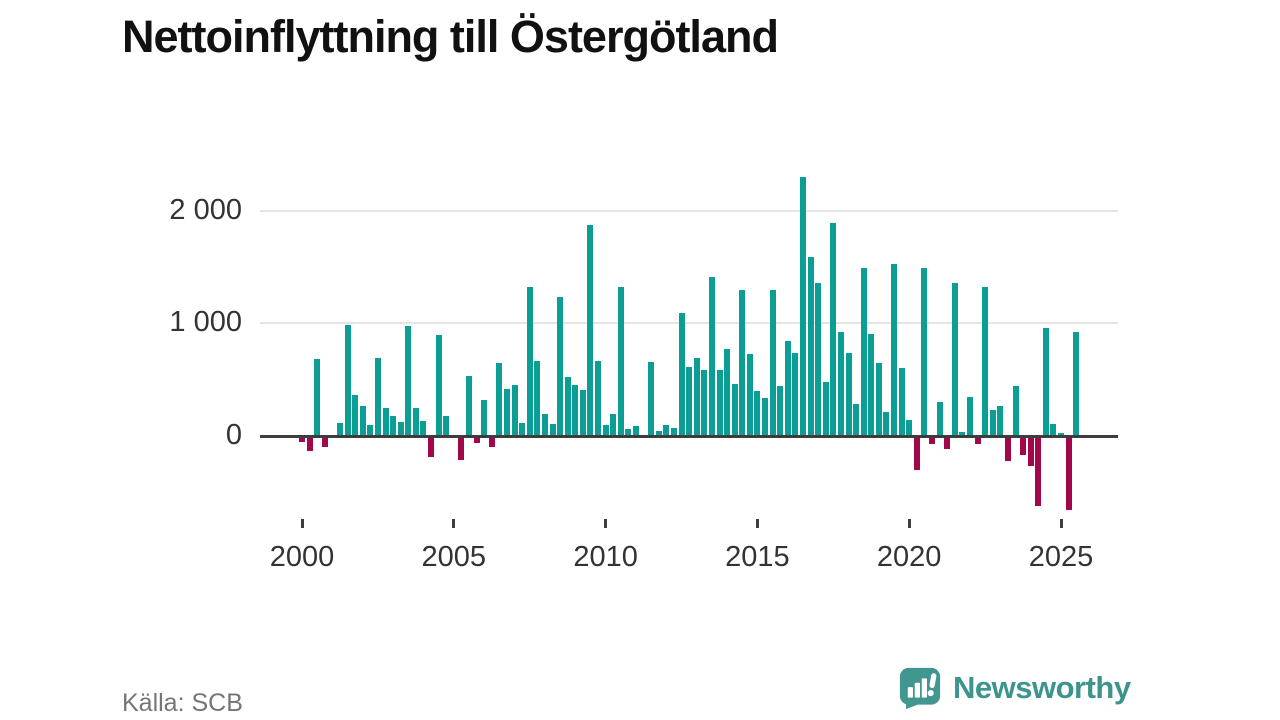  Describe the element at coordinates (491, 441) in the screenshot. I see `bar-2006-q2` at that location.